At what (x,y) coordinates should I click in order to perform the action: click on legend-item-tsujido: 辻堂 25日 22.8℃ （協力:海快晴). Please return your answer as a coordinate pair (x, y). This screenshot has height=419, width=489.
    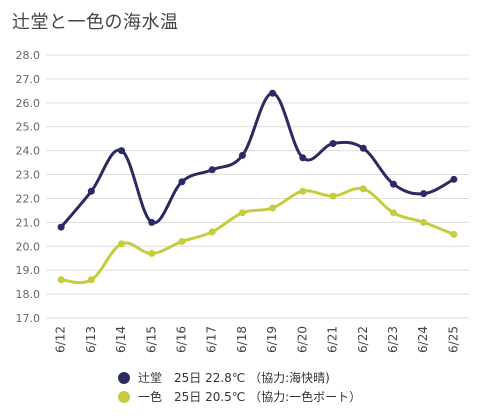
    Looking at the image, I should click on (239, 377).